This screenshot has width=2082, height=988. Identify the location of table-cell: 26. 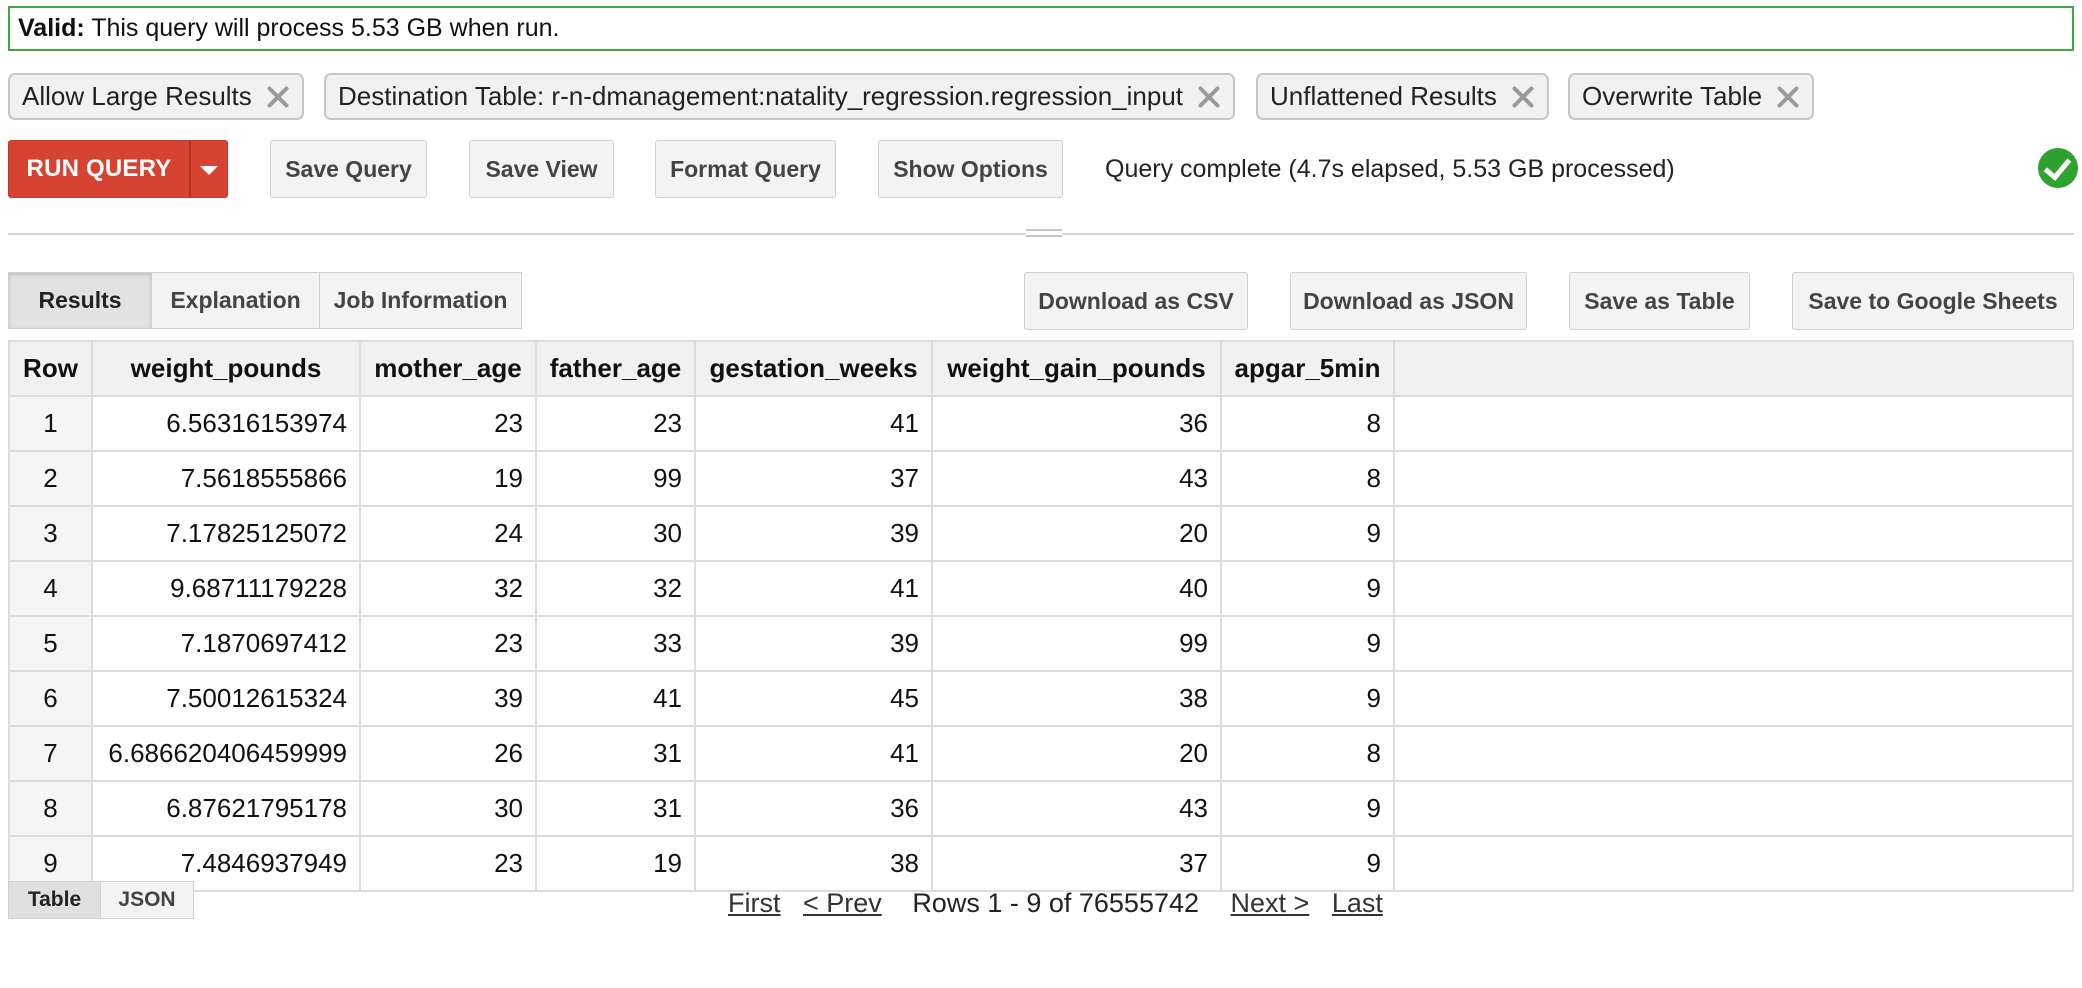
(448, 753).